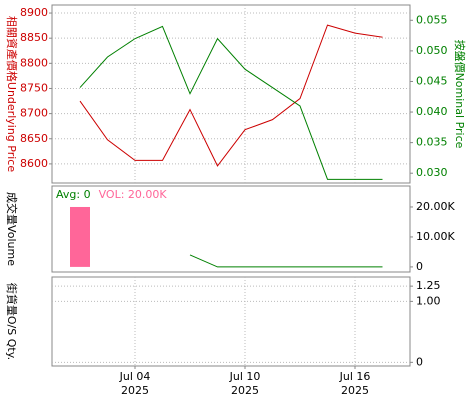 This screenshot has width=475, height=404. What do you see at coordinates (428, 285) in the screenshot?
I see `y2-tick-label: 1.25` at bounding box center [428, 285].